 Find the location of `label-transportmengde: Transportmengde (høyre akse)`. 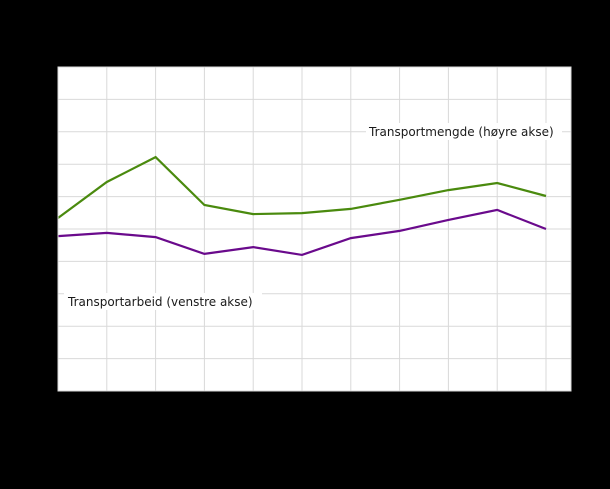

label-transportmengde: Transportmengde (høyre akse) is located at coordinates (464, 131).